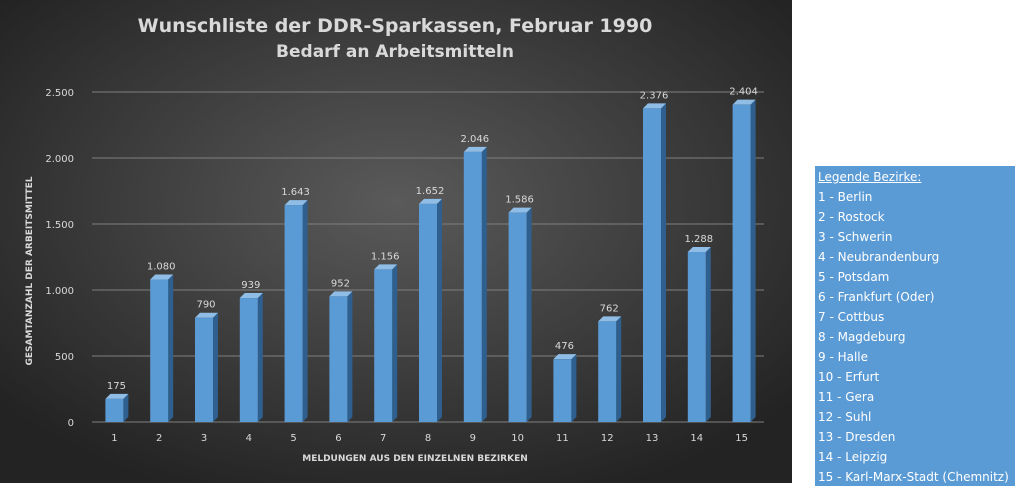 This screenshot has width=1024, height=492. I want to click on x-axis-label: MELDUNGEN AUS DEN EINZELNEN BEZIRKEN, so click(415, 459).